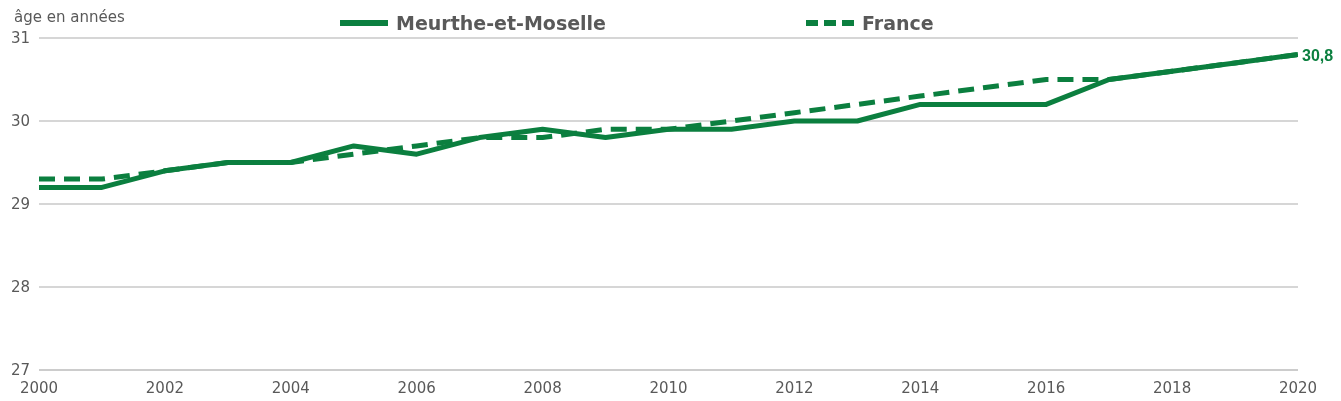  Describe the element at coordinates (898, 23) in the screenshot. I see `legend-label: France` at that location.